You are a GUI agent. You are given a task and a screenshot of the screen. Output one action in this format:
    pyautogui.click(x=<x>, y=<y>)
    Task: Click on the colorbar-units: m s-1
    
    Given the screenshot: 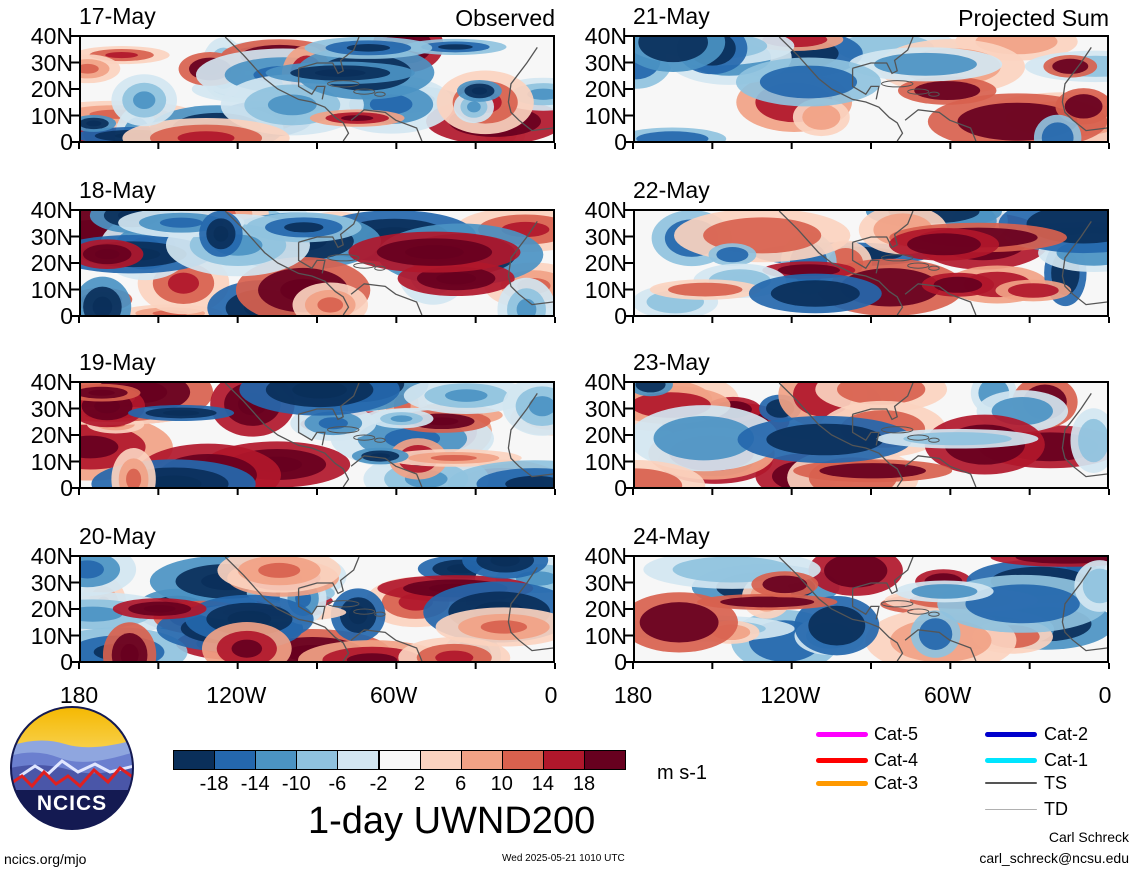 What is the action you would take?
    pyautogui.click(x=682, y=773)
    